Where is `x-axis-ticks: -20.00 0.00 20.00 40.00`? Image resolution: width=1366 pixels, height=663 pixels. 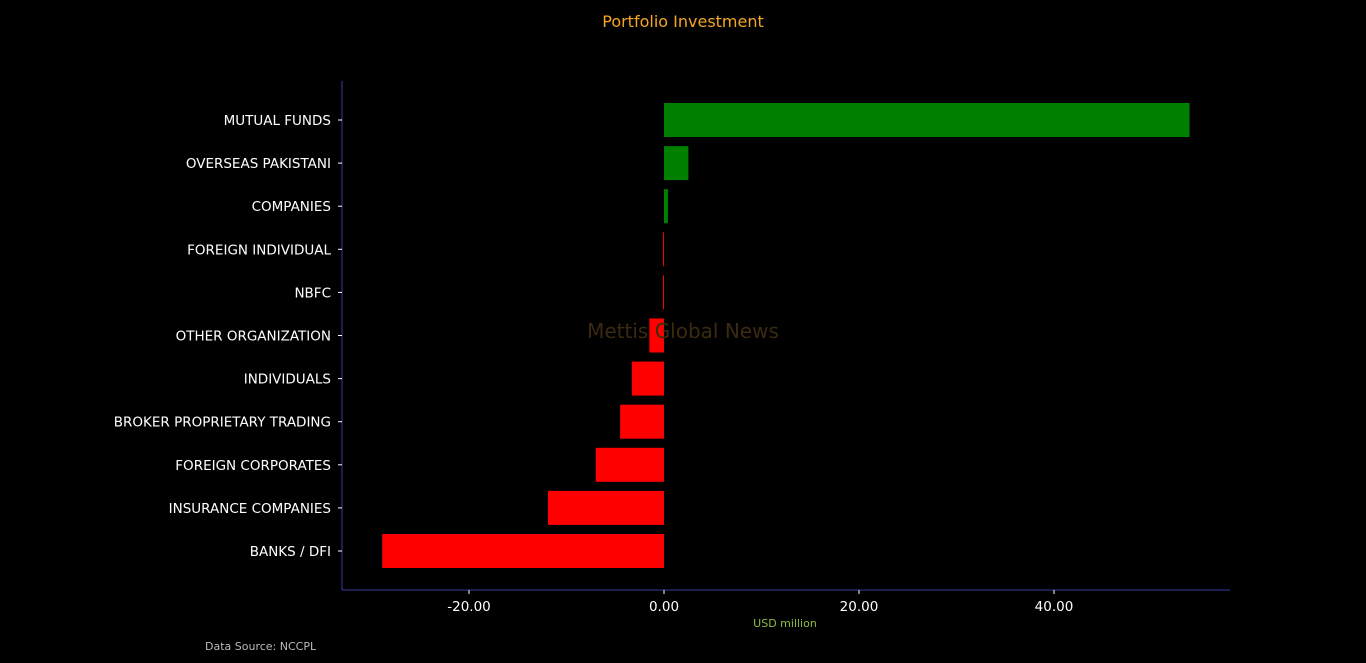
x-axis-ticks: -20.00 0.00 20.00 40.00 is located at coordinates (760, 602).